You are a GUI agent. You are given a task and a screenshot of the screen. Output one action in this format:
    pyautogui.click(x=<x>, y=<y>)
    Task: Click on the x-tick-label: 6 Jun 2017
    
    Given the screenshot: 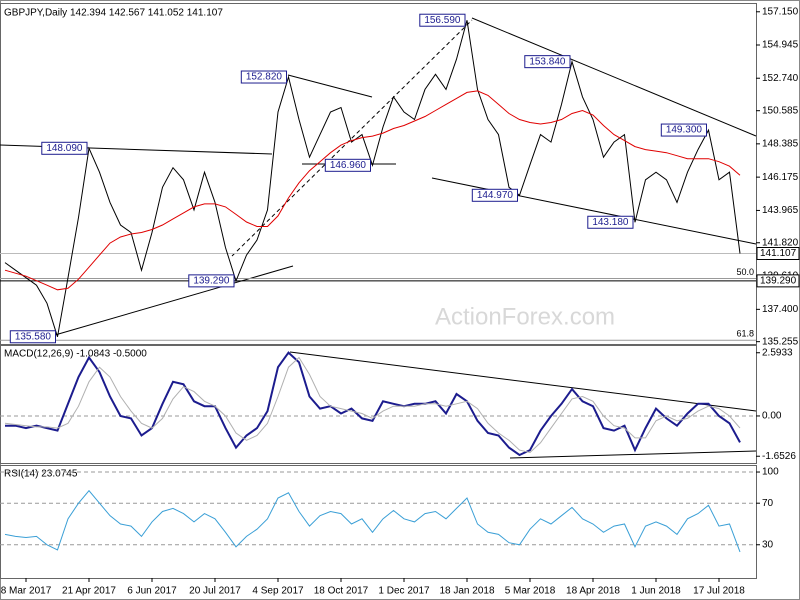 What is the action you would take?
    pyautogui.click(x=152, y=591)
    